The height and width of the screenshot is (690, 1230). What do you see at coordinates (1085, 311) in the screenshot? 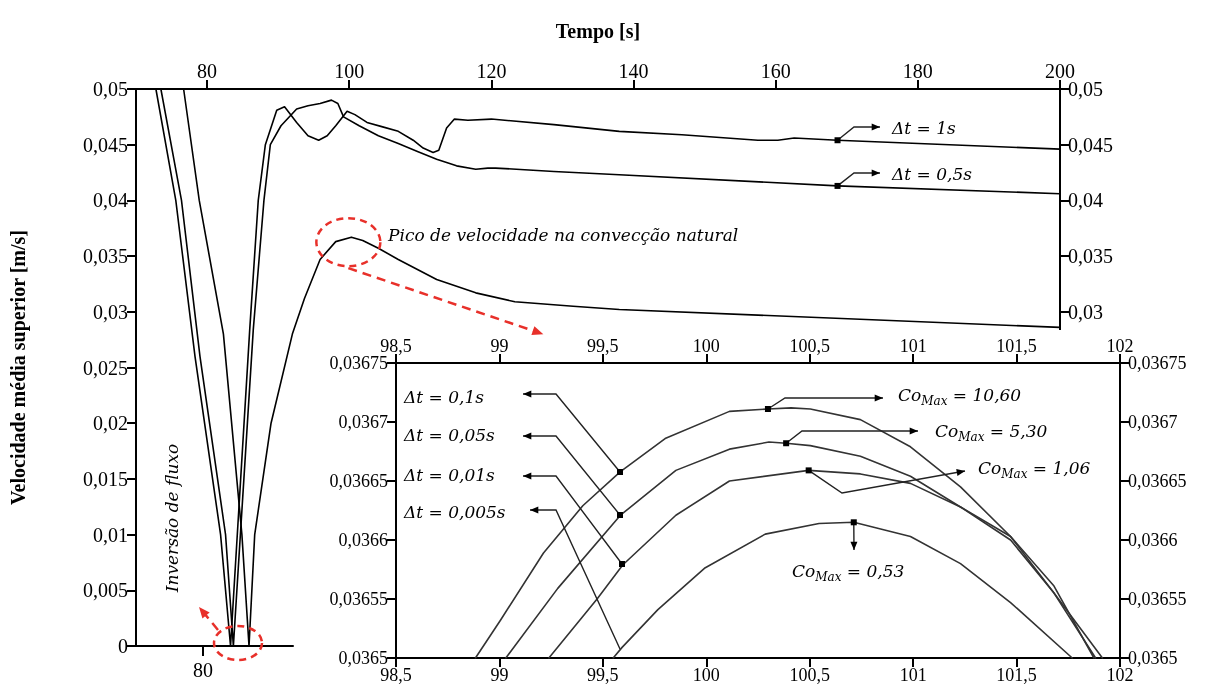
I see `y2-tick-label: 0,03` at bounding box center [1085, 311].